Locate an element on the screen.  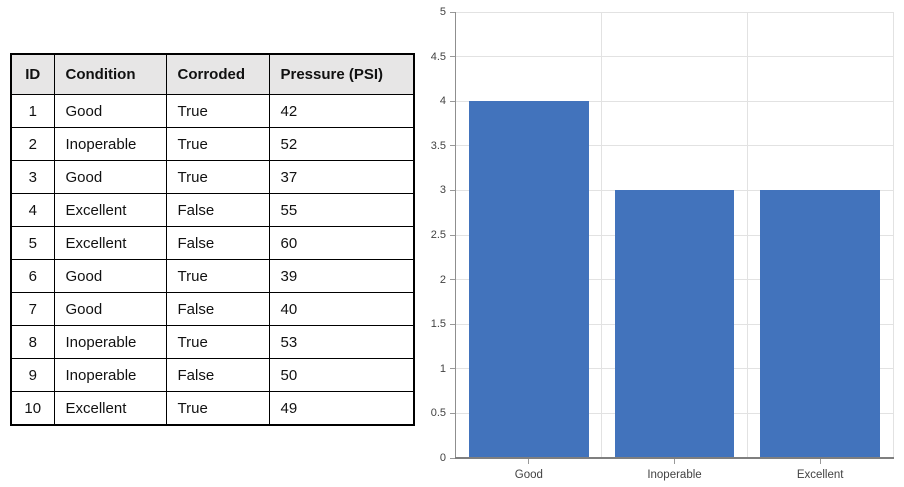
table-row: 9 Inoperable False 50 is located at coordinates (212, 375).